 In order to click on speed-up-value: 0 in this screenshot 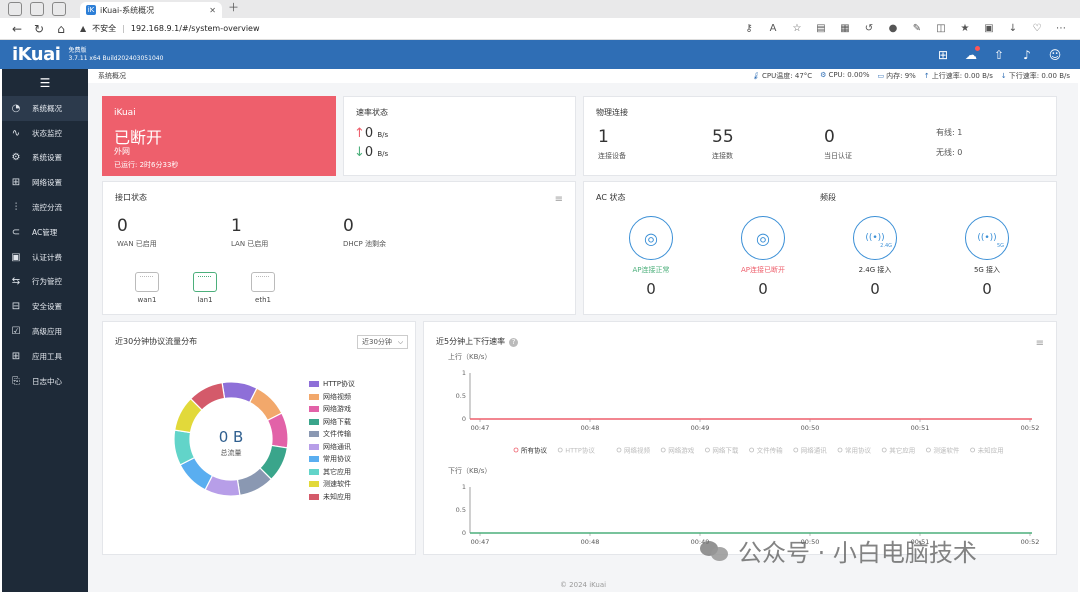, I will do `click(369, 133)`.